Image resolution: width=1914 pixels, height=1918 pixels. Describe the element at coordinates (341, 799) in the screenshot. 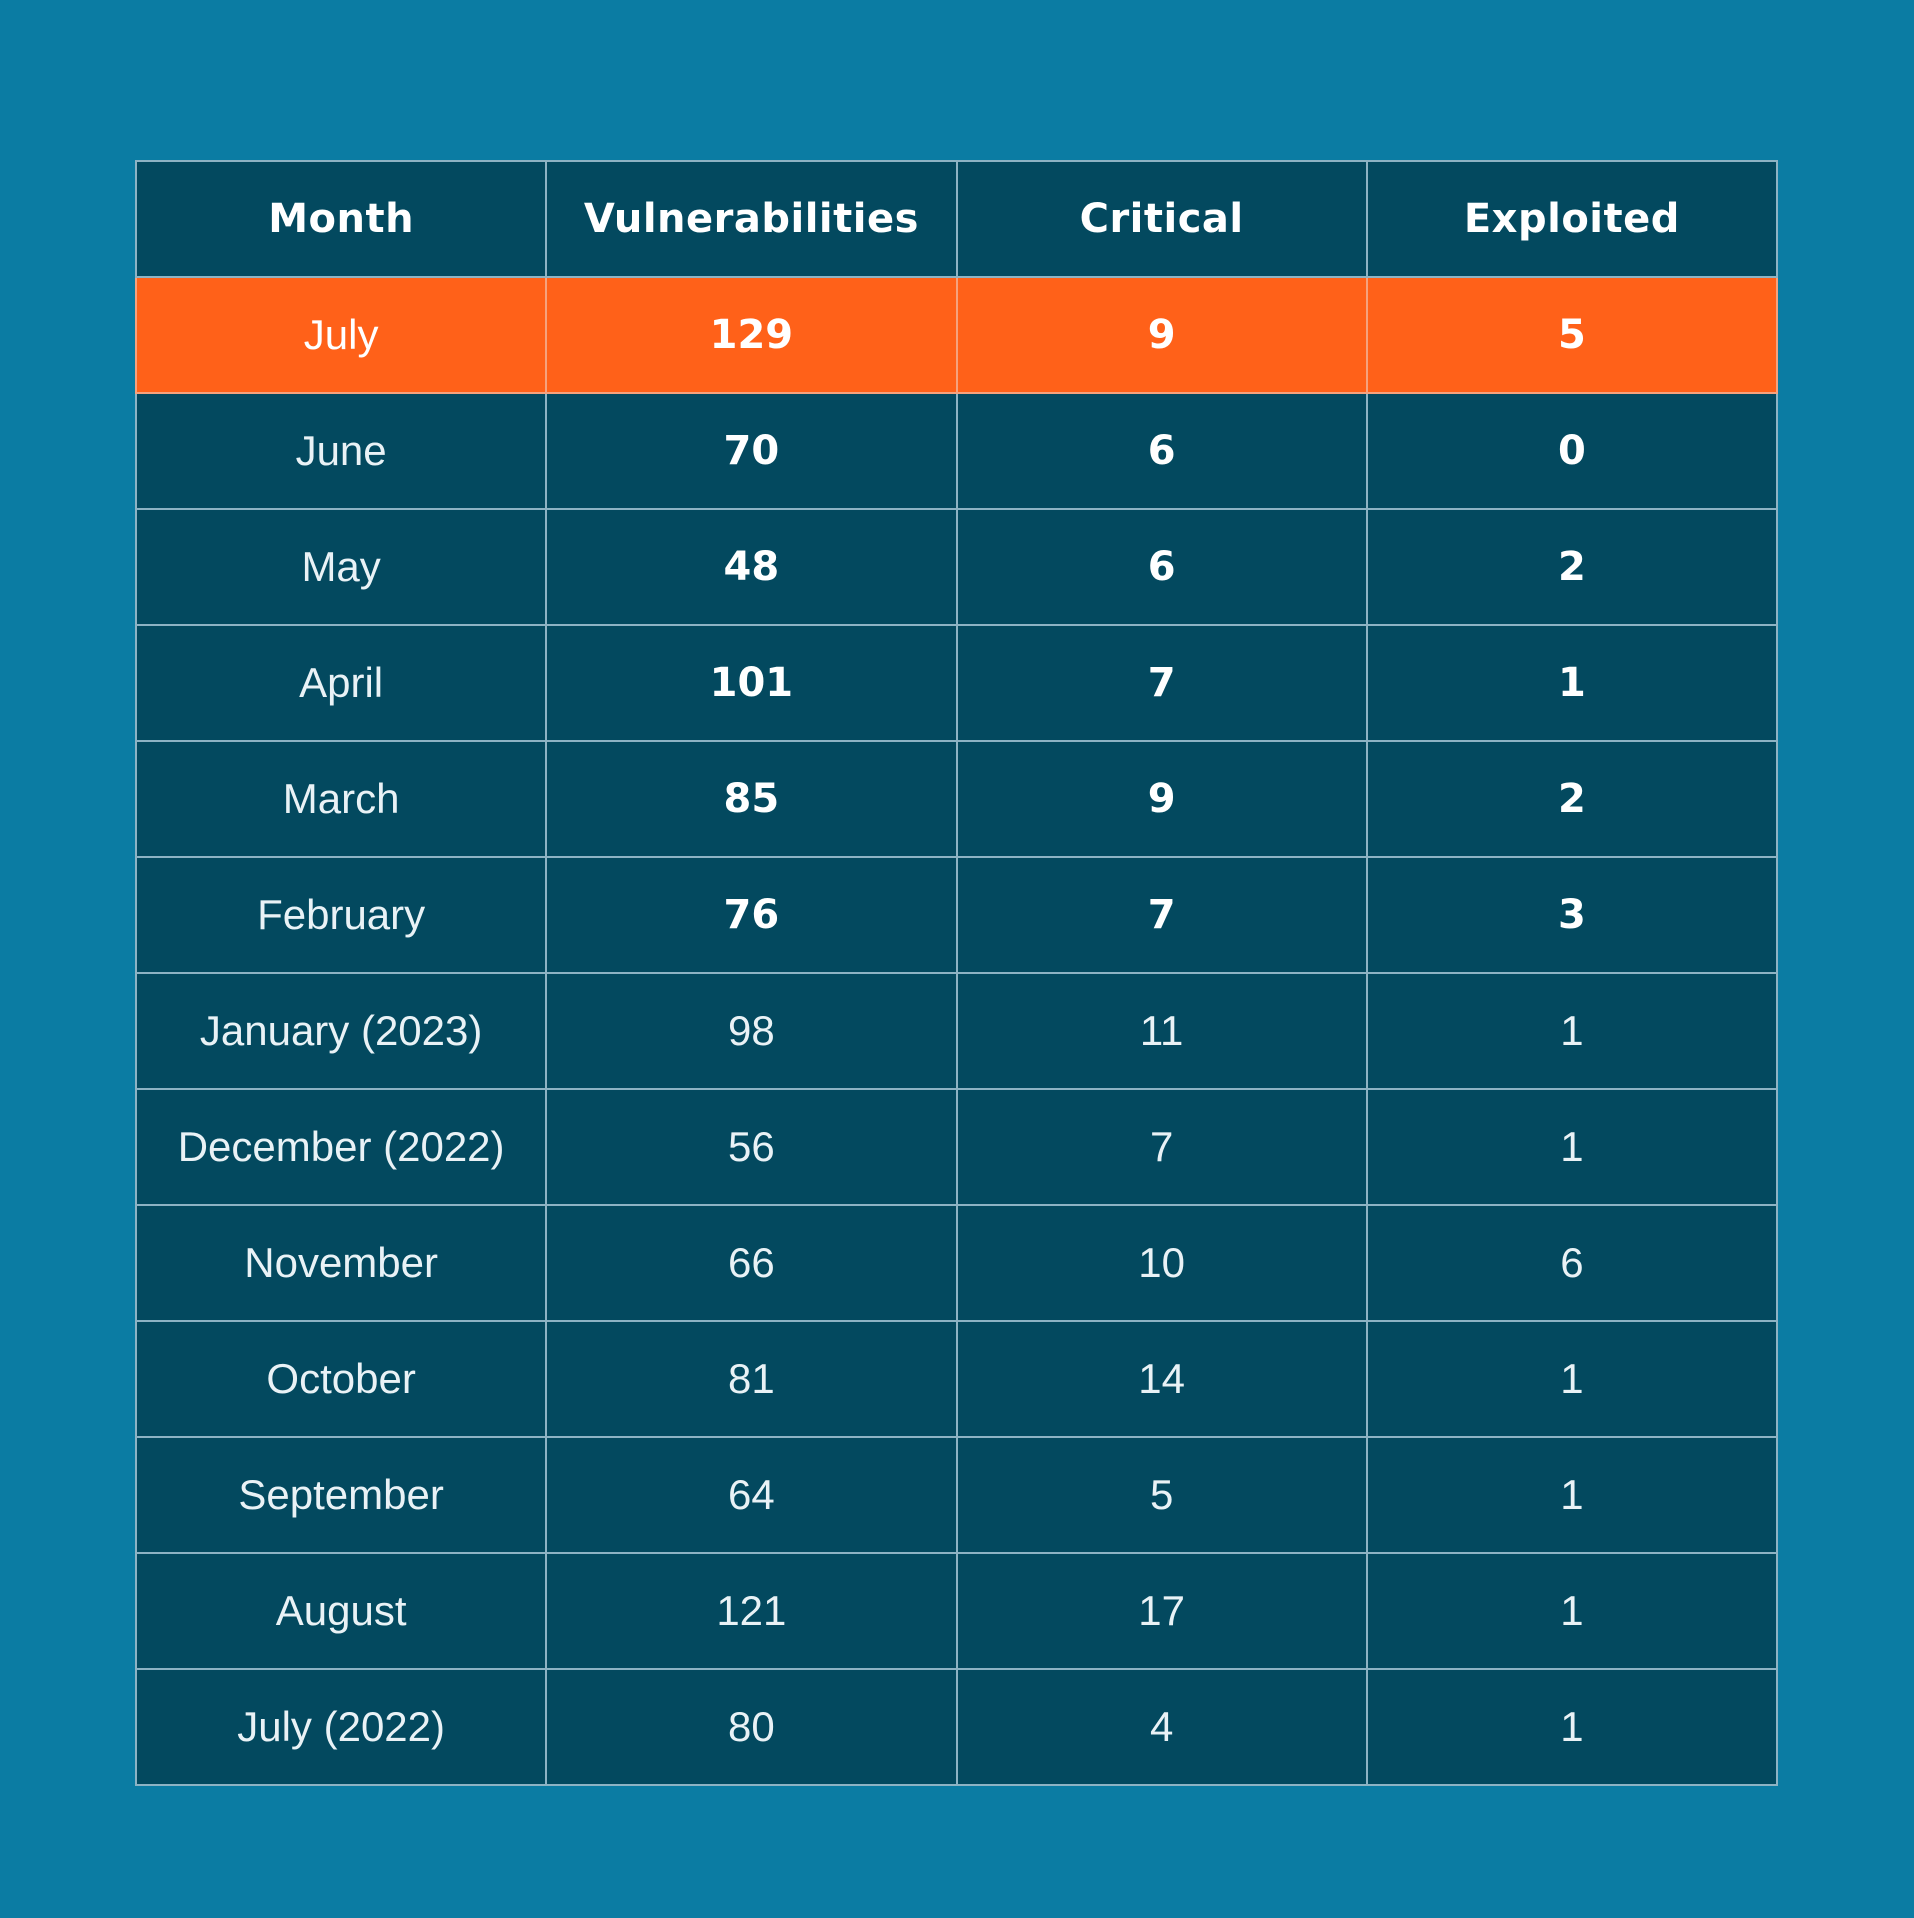

I see `cell-month: March` at that location.